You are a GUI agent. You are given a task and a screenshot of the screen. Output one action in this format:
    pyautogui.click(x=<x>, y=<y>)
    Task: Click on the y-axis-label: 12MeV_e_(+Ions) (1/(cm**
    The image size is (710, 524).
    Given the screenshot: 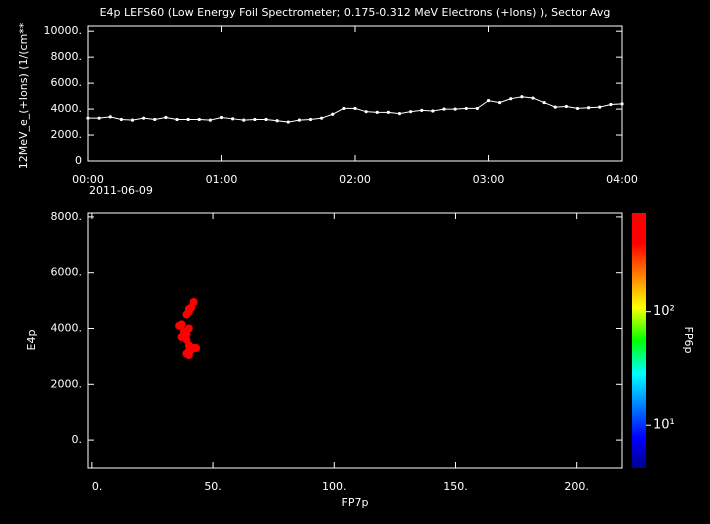 What is the action you would take?
    pyautogui.click(x=23, y=95)
    